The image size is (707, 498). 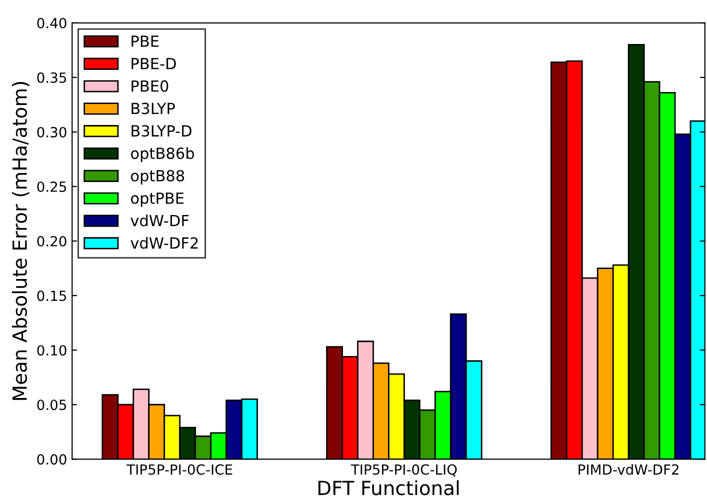 What do you see at coordinates (51, 77) in the screenshot?
I see `y-tick-label: 0.35` at bounding box center [51, 77].